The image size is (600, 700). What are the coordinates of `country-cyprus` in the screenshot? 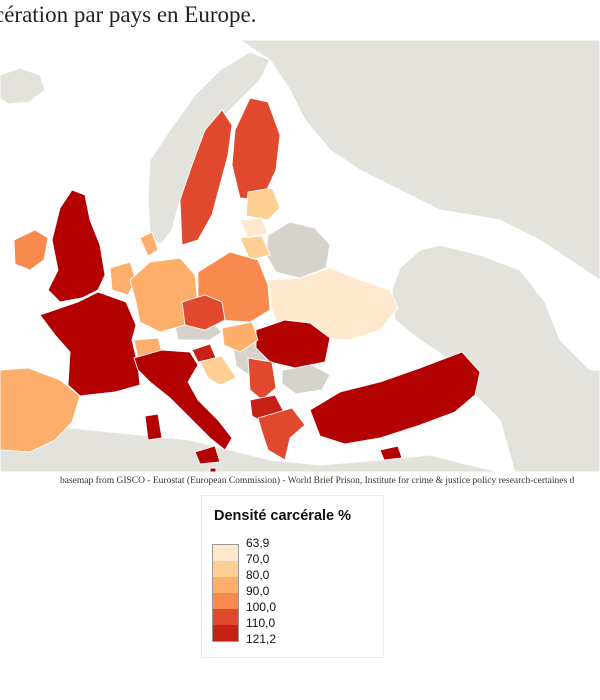 It's located at (391, 453).